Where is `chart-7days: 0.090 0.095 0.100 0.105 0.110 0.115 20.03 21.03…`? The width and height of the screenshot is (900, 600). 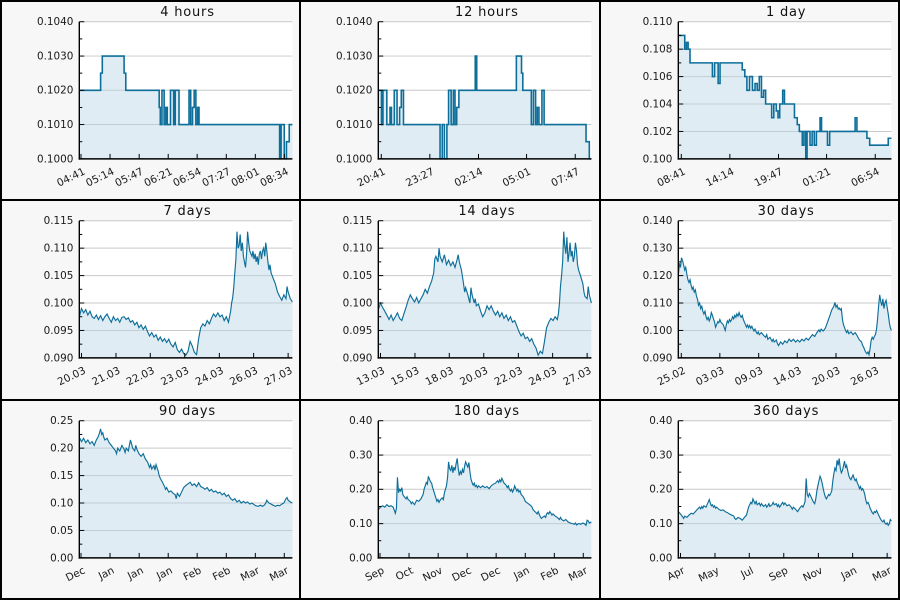
chart-7days: 0.090 0.095 0.100 0.105 0.110 0.115 20.03 21.03… is located at coordinates (169, 302).